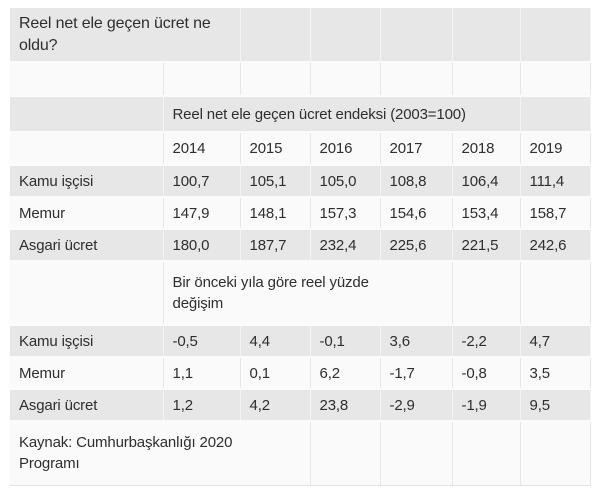 The image size is (600, 499). Describe the element at coordinates (486, 213) in the screenshot. I see `value-cell: 153,4` at that location.